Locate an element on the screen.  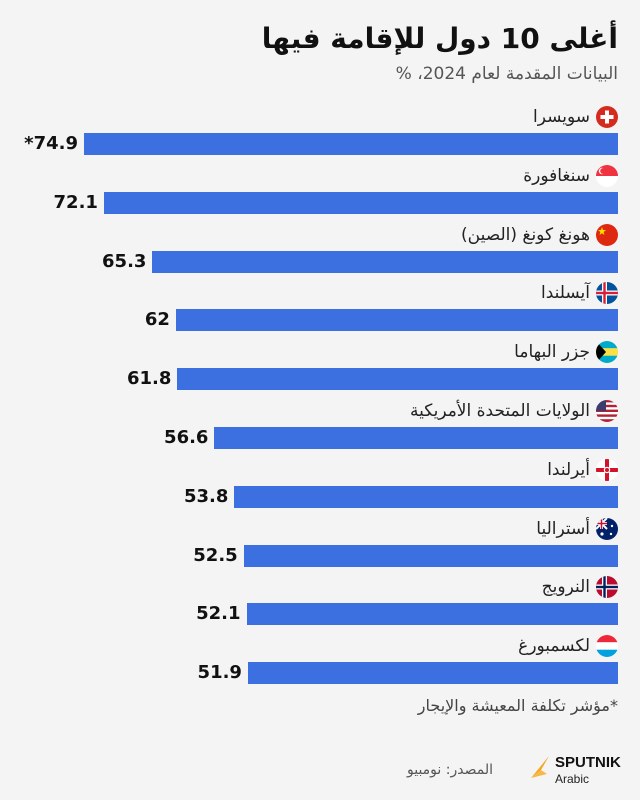
country-label: الولايات المتحدة الأمريكية is located at coordinates (514, 411).